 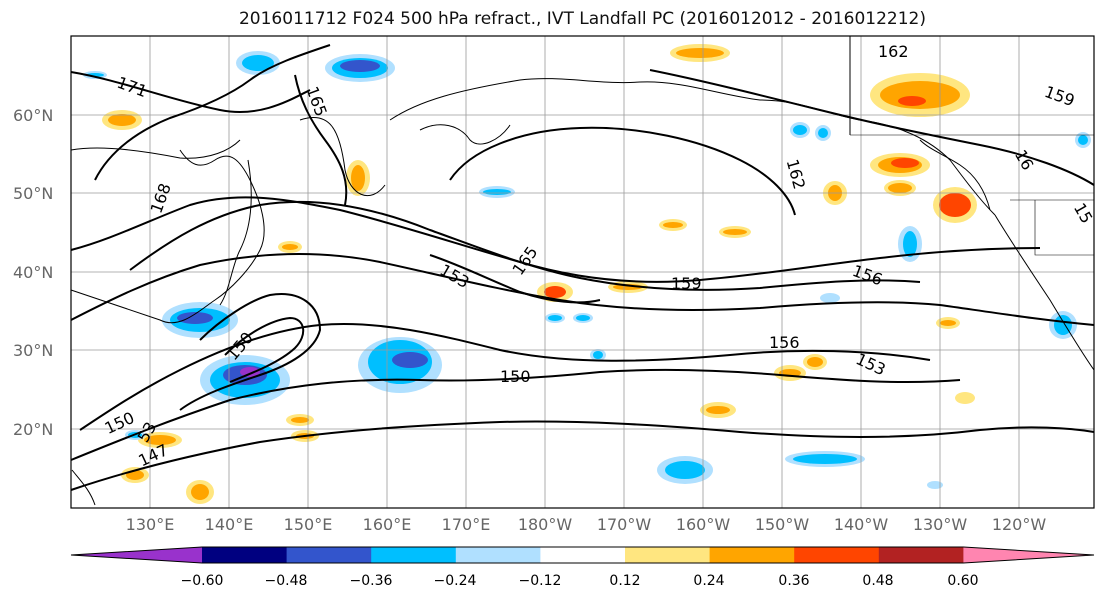 I want to click on lon-tick-label: 140°E, so click(x=229, y=524).